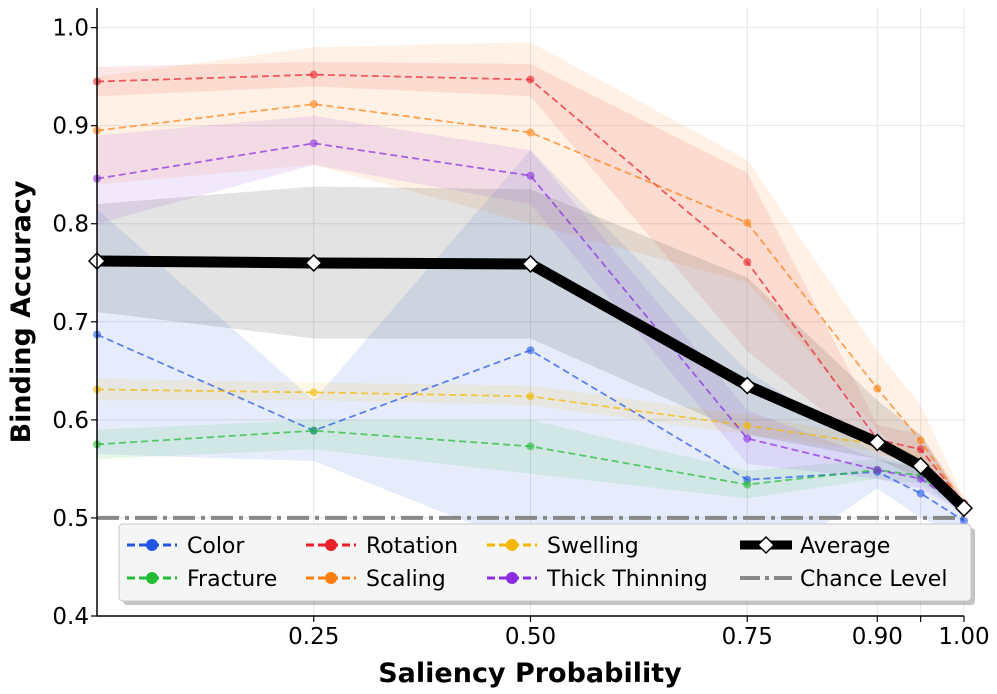 This screenshot has width=997, height=694. I want to click on y-tick-label: 0.9, so click(70, 127).